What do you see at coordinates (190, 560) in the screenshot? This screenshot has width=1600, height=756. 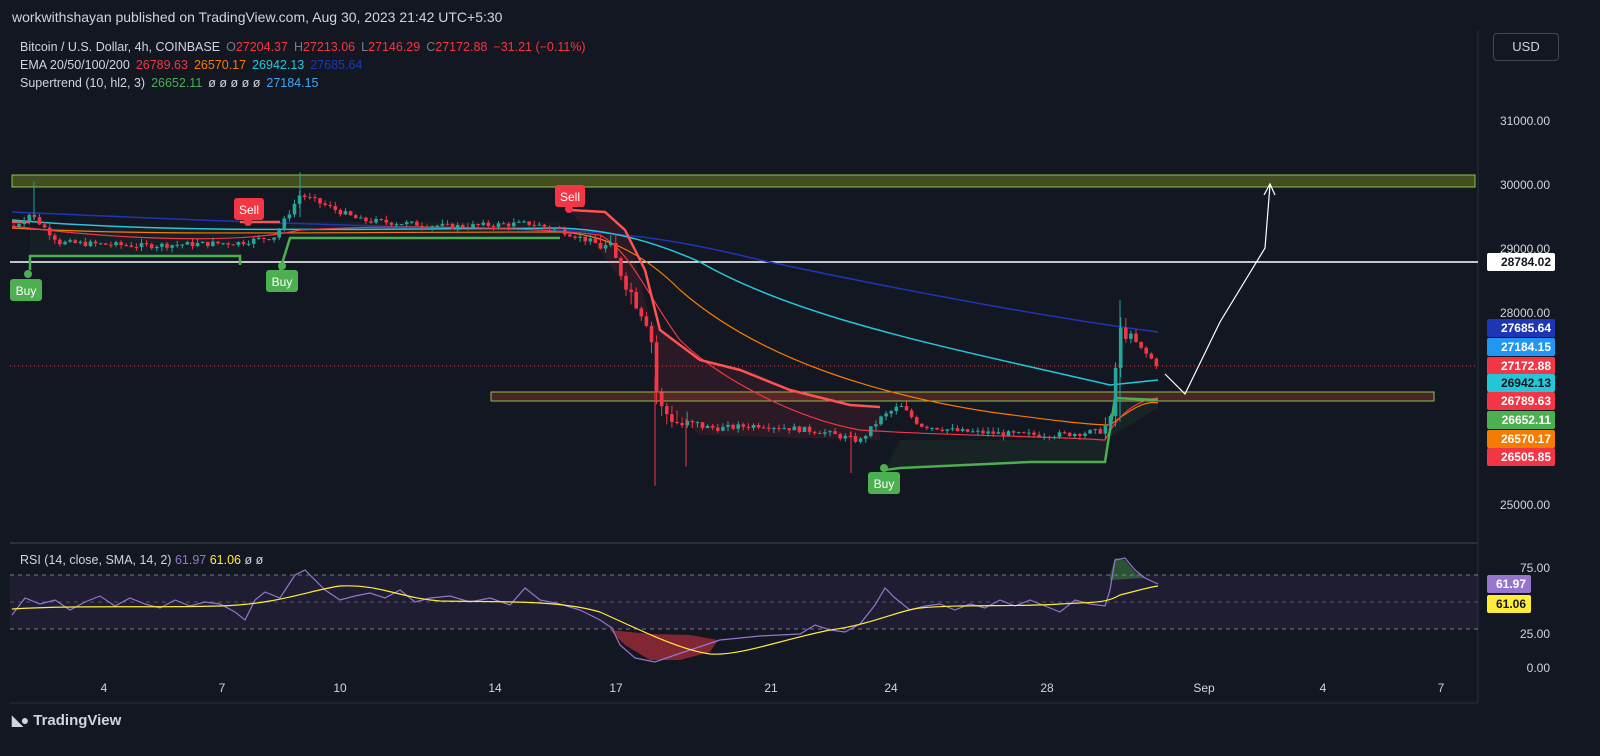 I see `rsi-value: 61.97` at bounding box center [190, 560].